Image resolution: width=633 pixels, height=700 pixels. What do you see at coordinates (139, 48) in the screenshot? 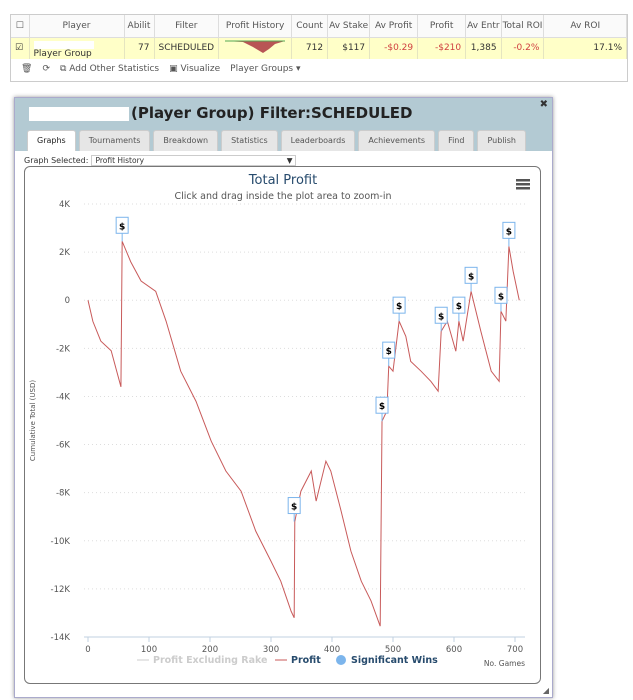
I see `ability-cell: 77` at bounding box center [139, 48].